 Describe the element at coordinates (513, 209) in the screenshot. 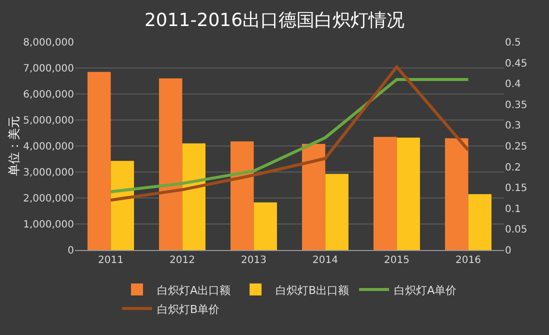

I see `y2-tick-label: 0.1` at that location.